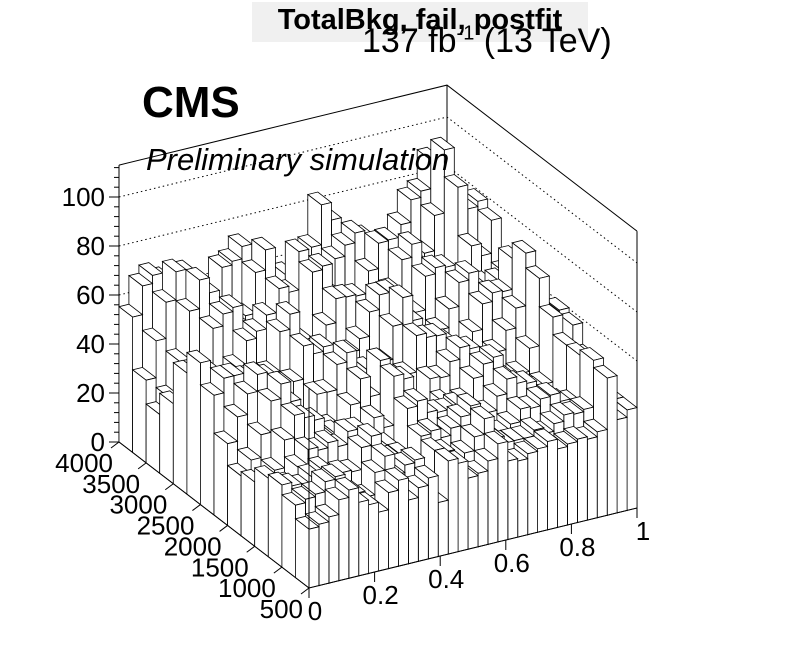  Describe the element at coordinates (409, 41) in the screenshot. I see `lumi-value: 137 fb` at that location.